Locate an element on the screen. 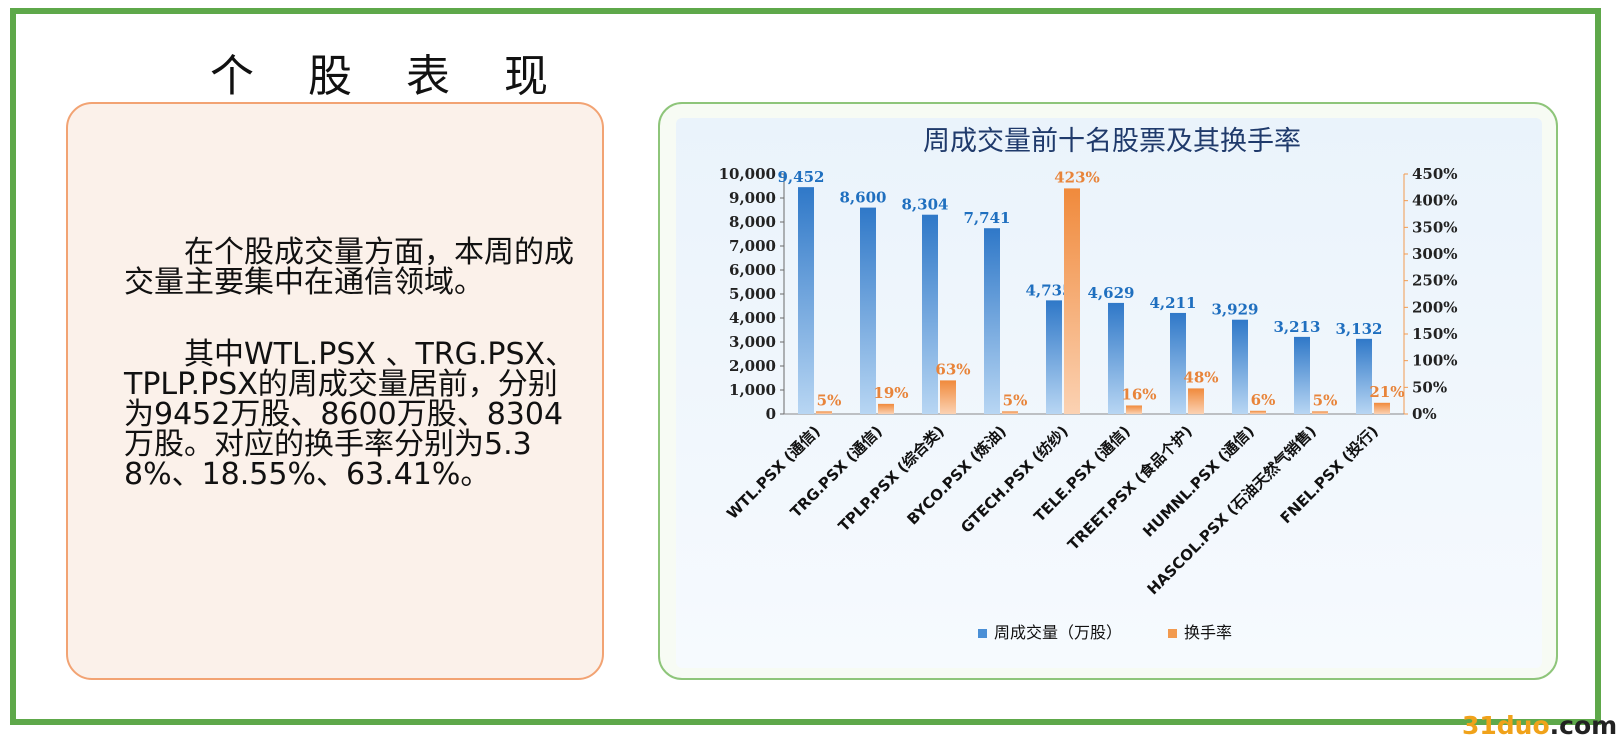  y-left-tick-label: 2,000 is located at coordinates (752, 366).